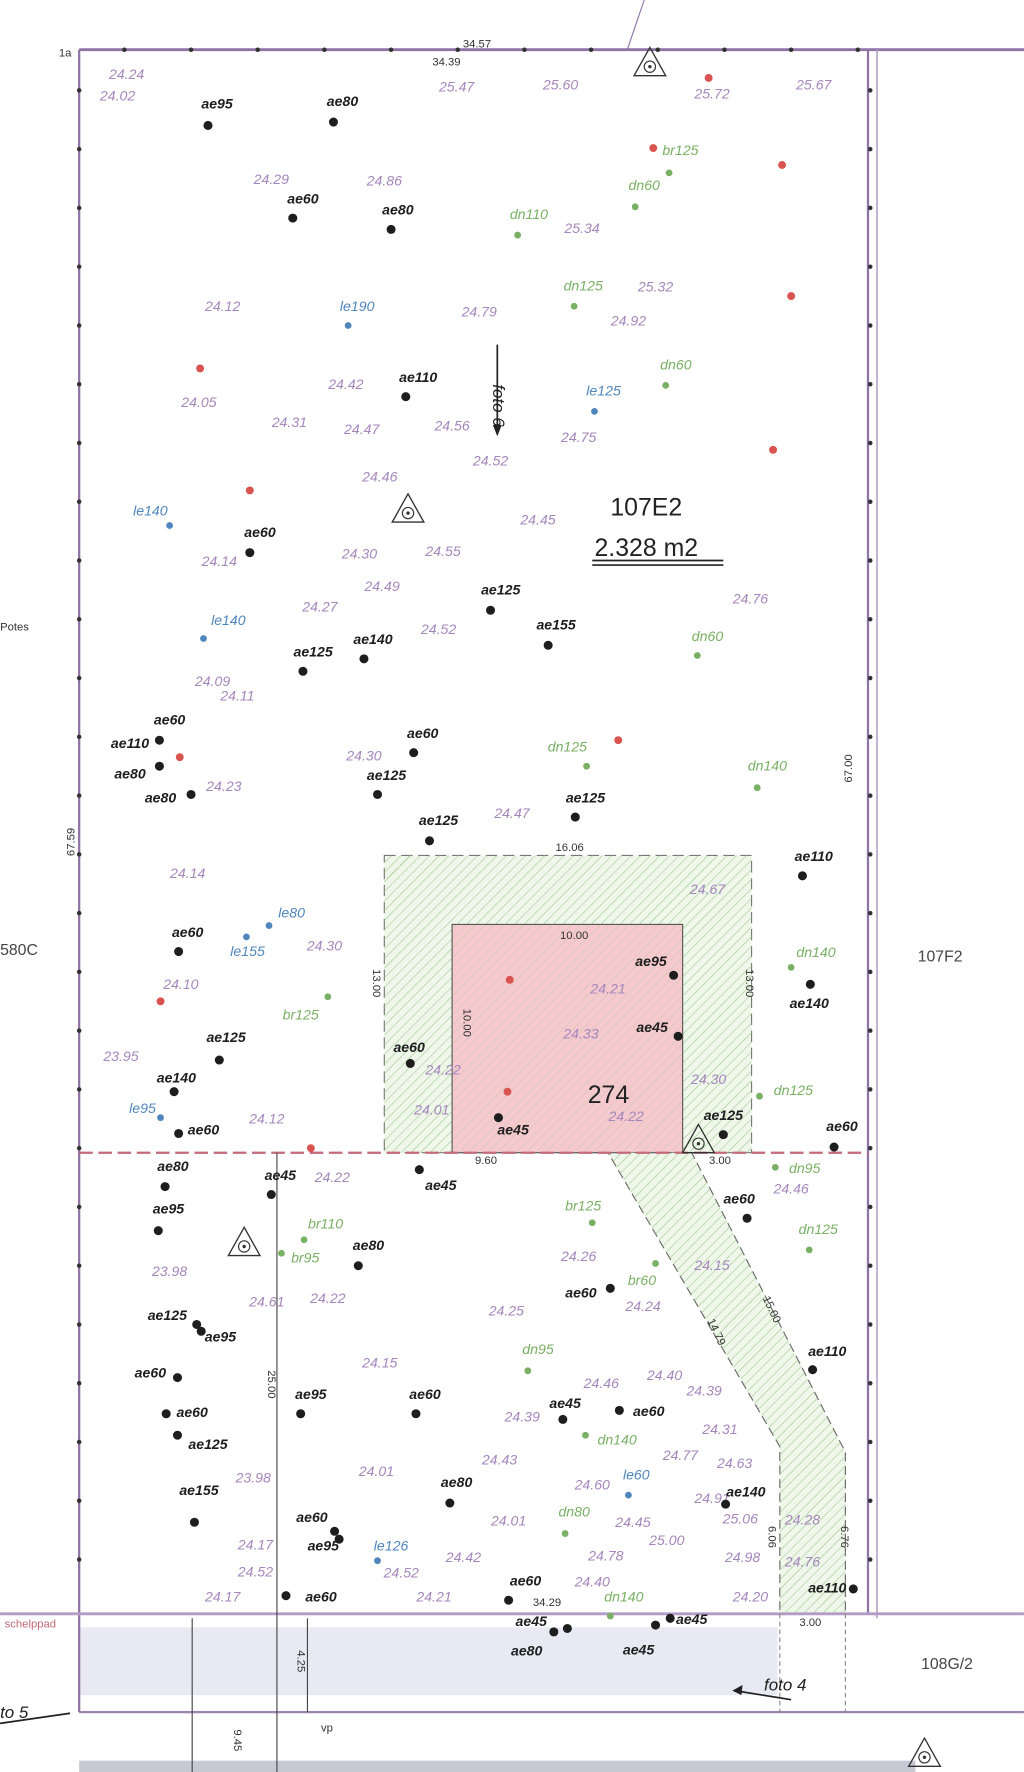 The width and height of the screenshot is (1024, 1772). What do you see at coordinates (750, 598) in the screenshot?
I see `elevation-label: 24.76` at bounding box center [750, 598].